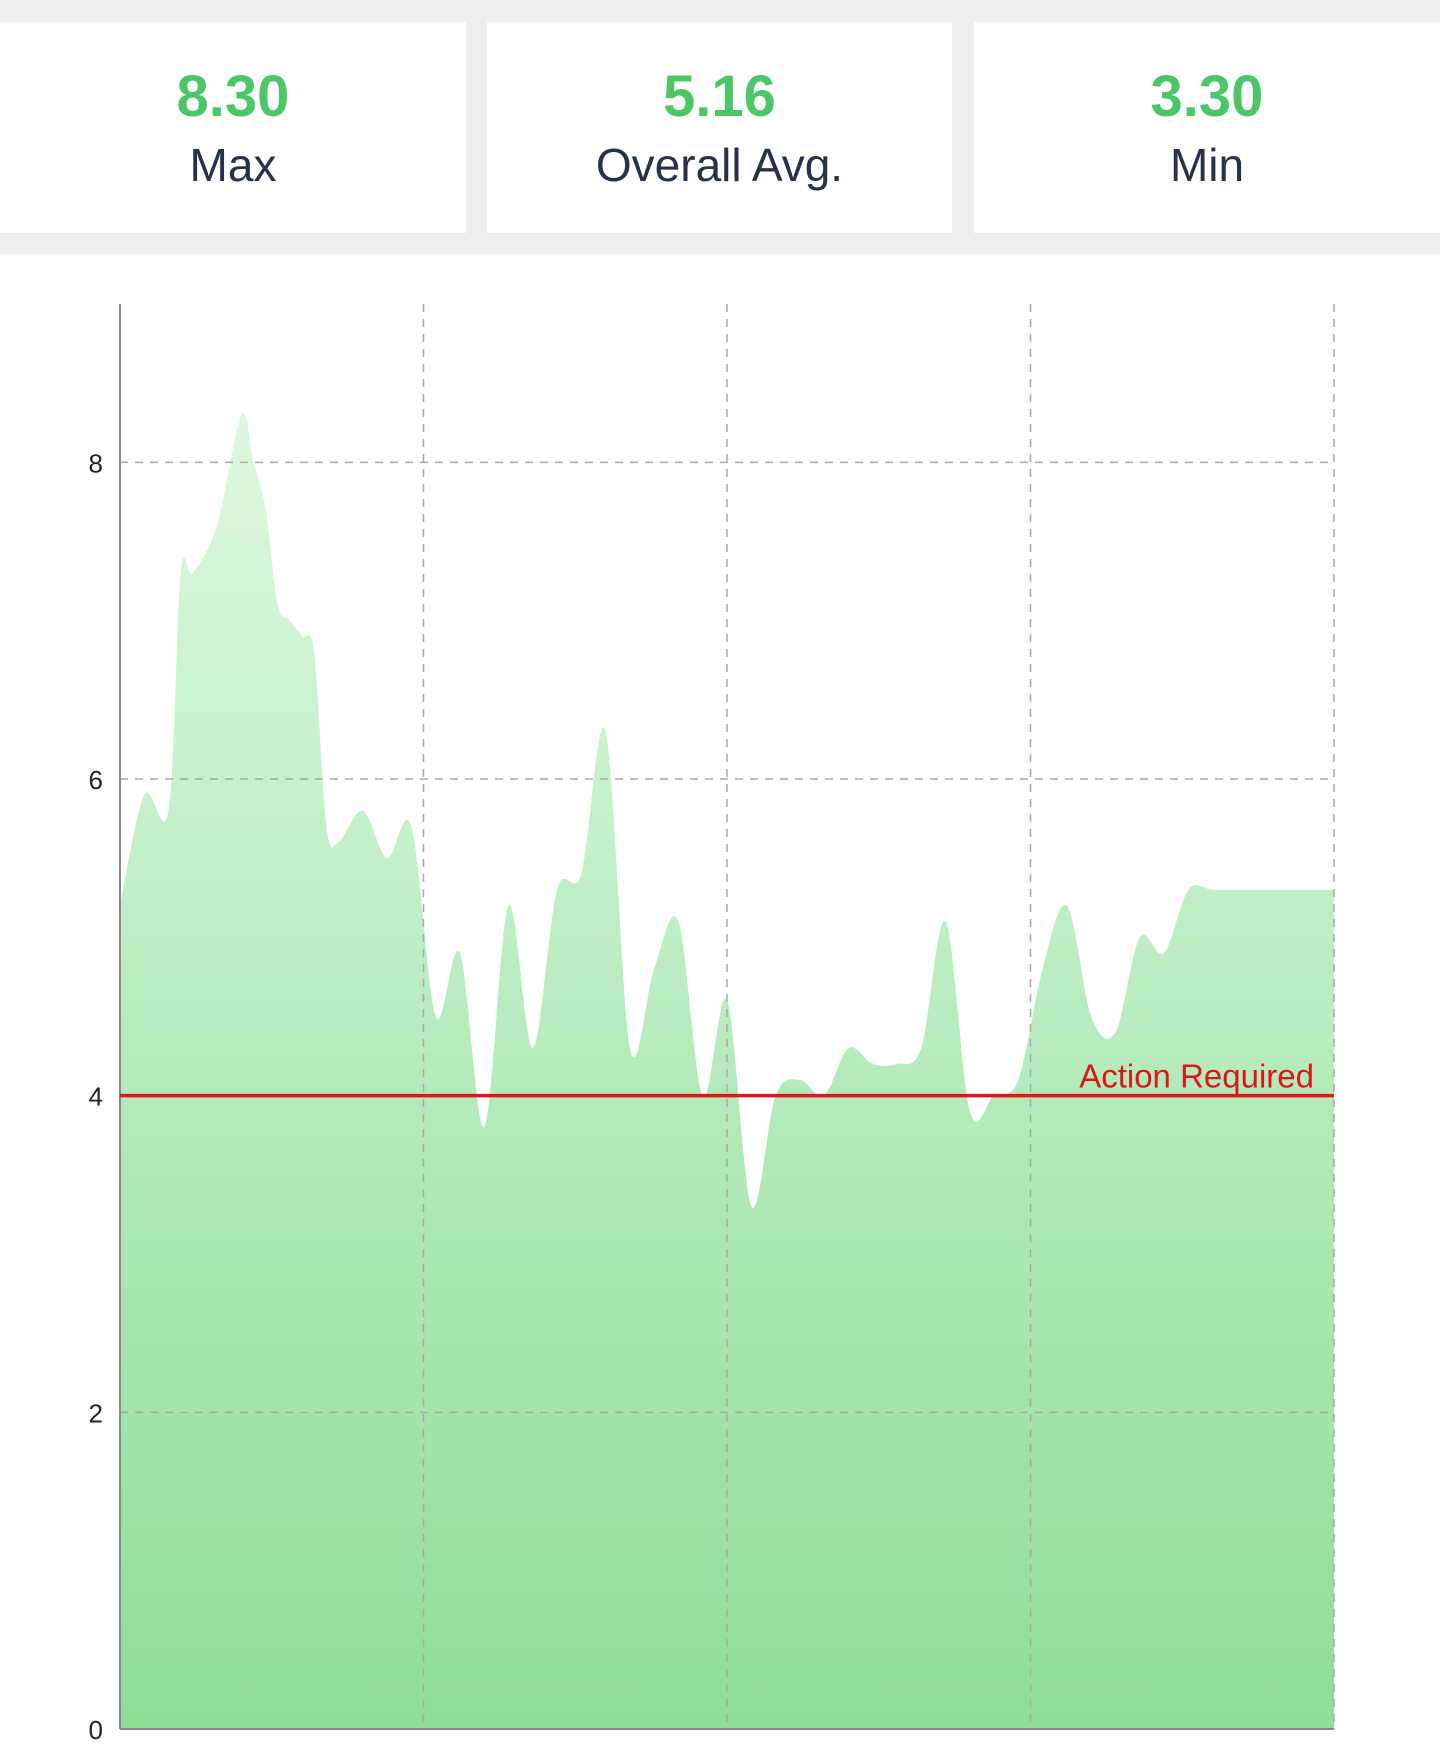  I want to click on y-tick-label: 0, so click(96, 1730).